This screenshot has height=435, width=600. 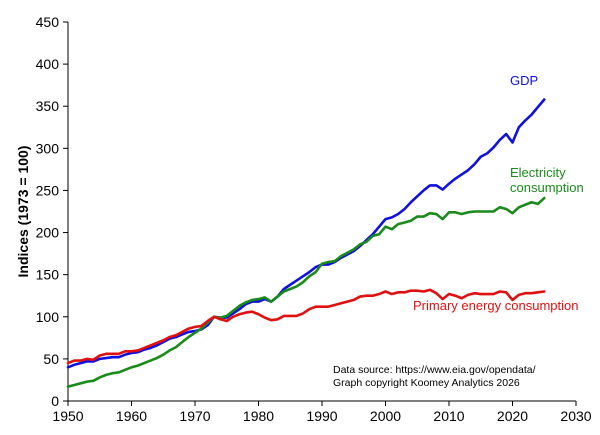 What do you see at coordinates (51, 359) in the screenshot?
I see `y-tick-label: 50` at bounding box center [51, 359].